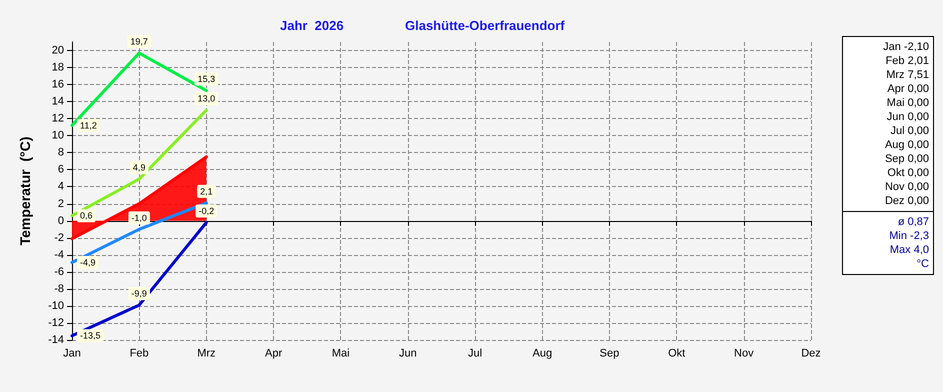 This screenshot has width=943, height=392. I want to click on x-tick-label: Nov, so click(744, 354).